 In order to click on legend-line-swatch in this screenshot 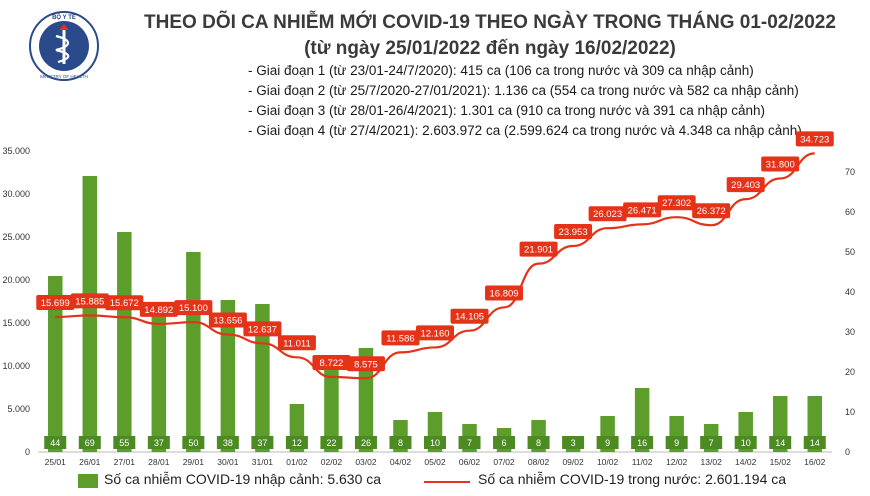, I will do `click(447, 482)`.